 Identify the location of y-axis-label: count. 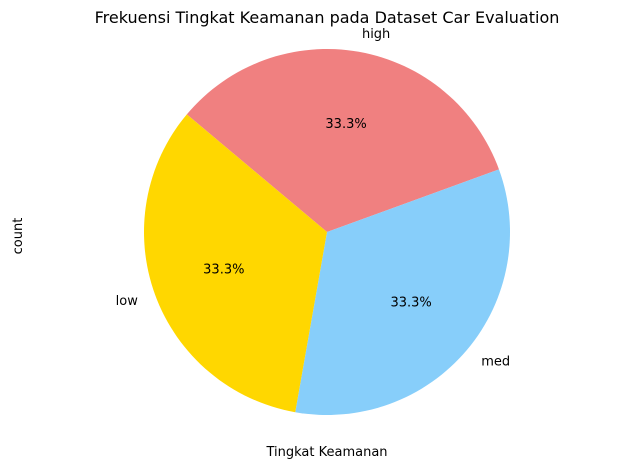
(18, 236).